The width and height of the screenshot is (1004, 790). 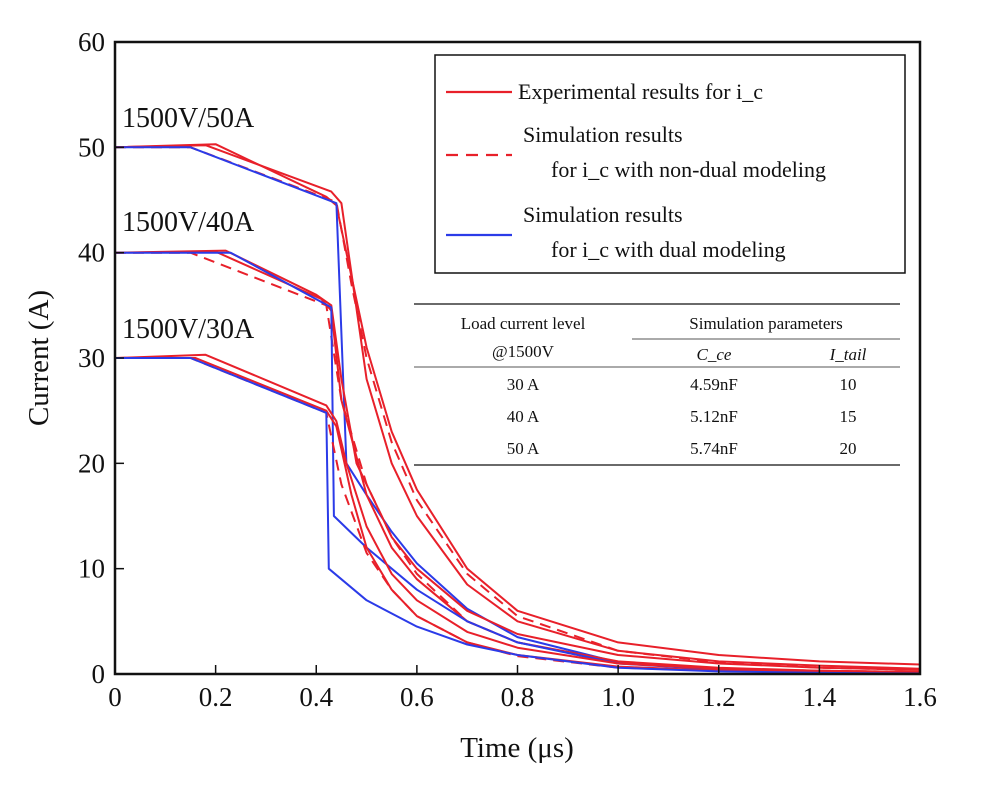 What do you see at coordinates (618, 697) in the screenshot?
I see `x-tick-label-5: 1.0` at bounding box center [618, 697].